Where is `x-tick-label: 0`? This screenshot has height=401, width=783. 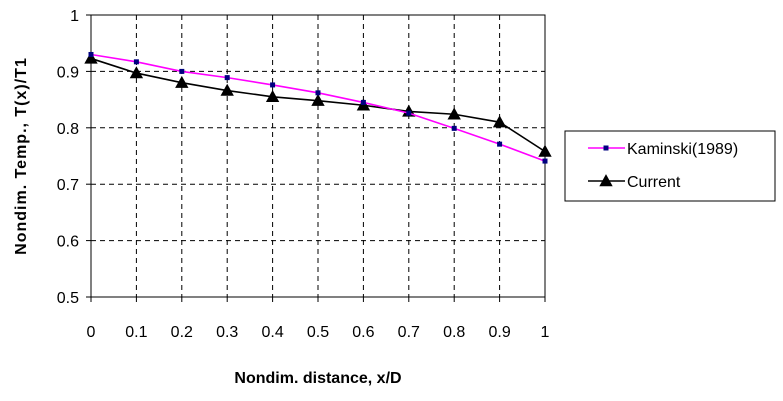
x-tick-label: 0 is located at coordinates (91, 332).